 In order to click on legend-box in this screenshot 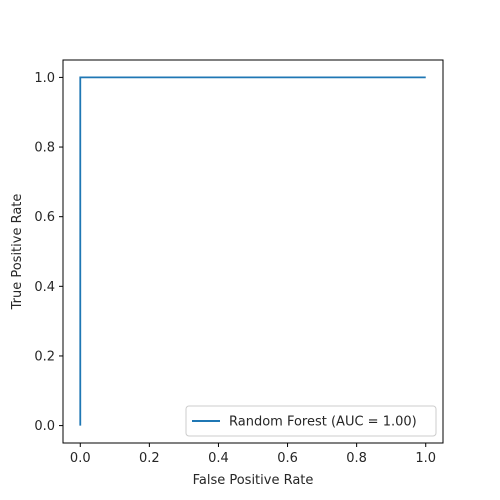, I will do `click(311, 421)`.